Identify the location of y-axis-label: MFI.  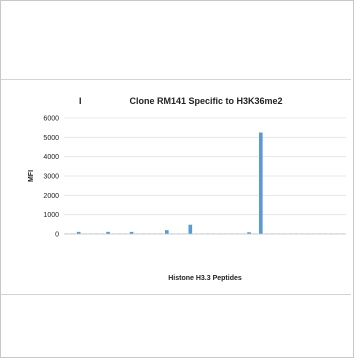
(31, 176).